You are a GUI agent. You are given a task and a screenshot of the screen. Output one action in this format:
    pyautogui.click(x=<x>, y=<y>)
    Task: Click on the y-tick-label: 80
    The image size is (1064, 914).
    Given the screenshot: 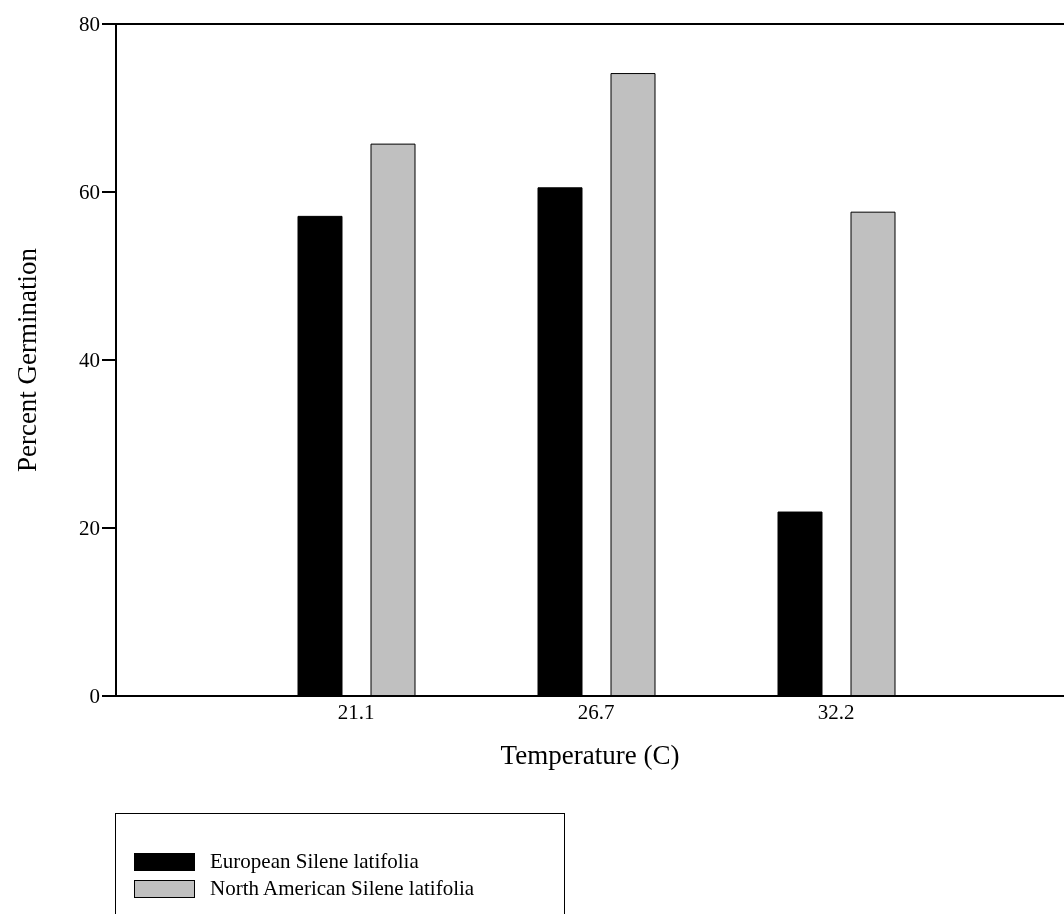 What is the action you would take?
    pyautogui.click(x=89, y=24)
    